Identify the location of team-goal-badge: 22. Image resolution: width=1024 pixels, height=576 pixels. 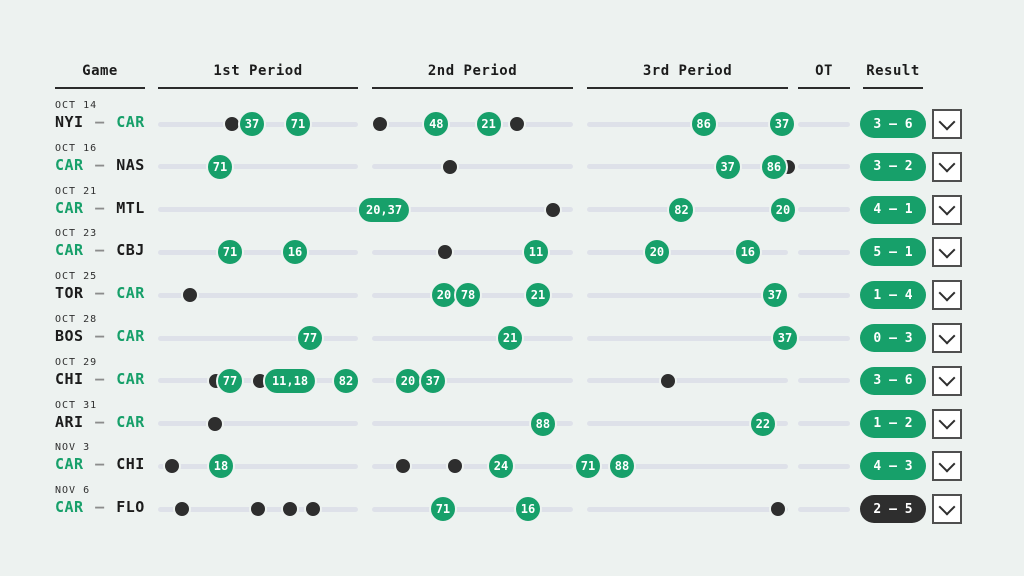
(762, 423).